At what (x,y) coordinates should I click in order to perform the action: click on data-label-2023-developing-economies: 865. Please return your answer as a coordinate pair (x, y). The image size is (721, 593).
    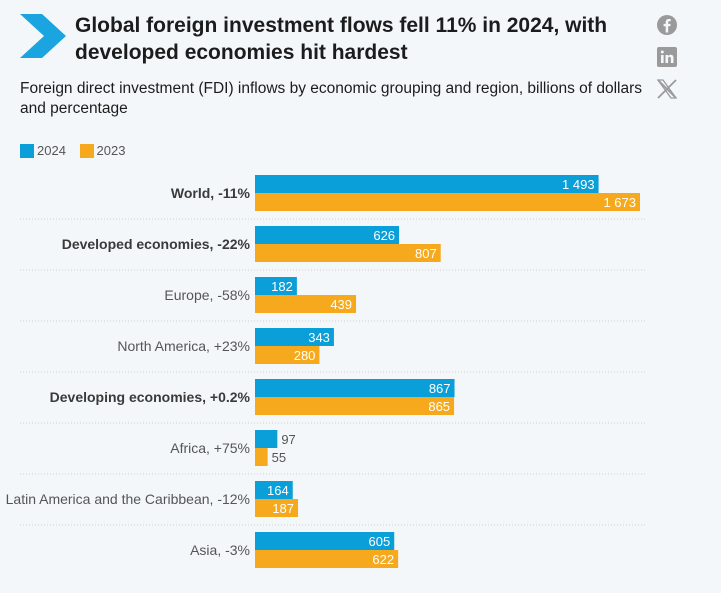
    Looking at the image, I should click on (439, 406).